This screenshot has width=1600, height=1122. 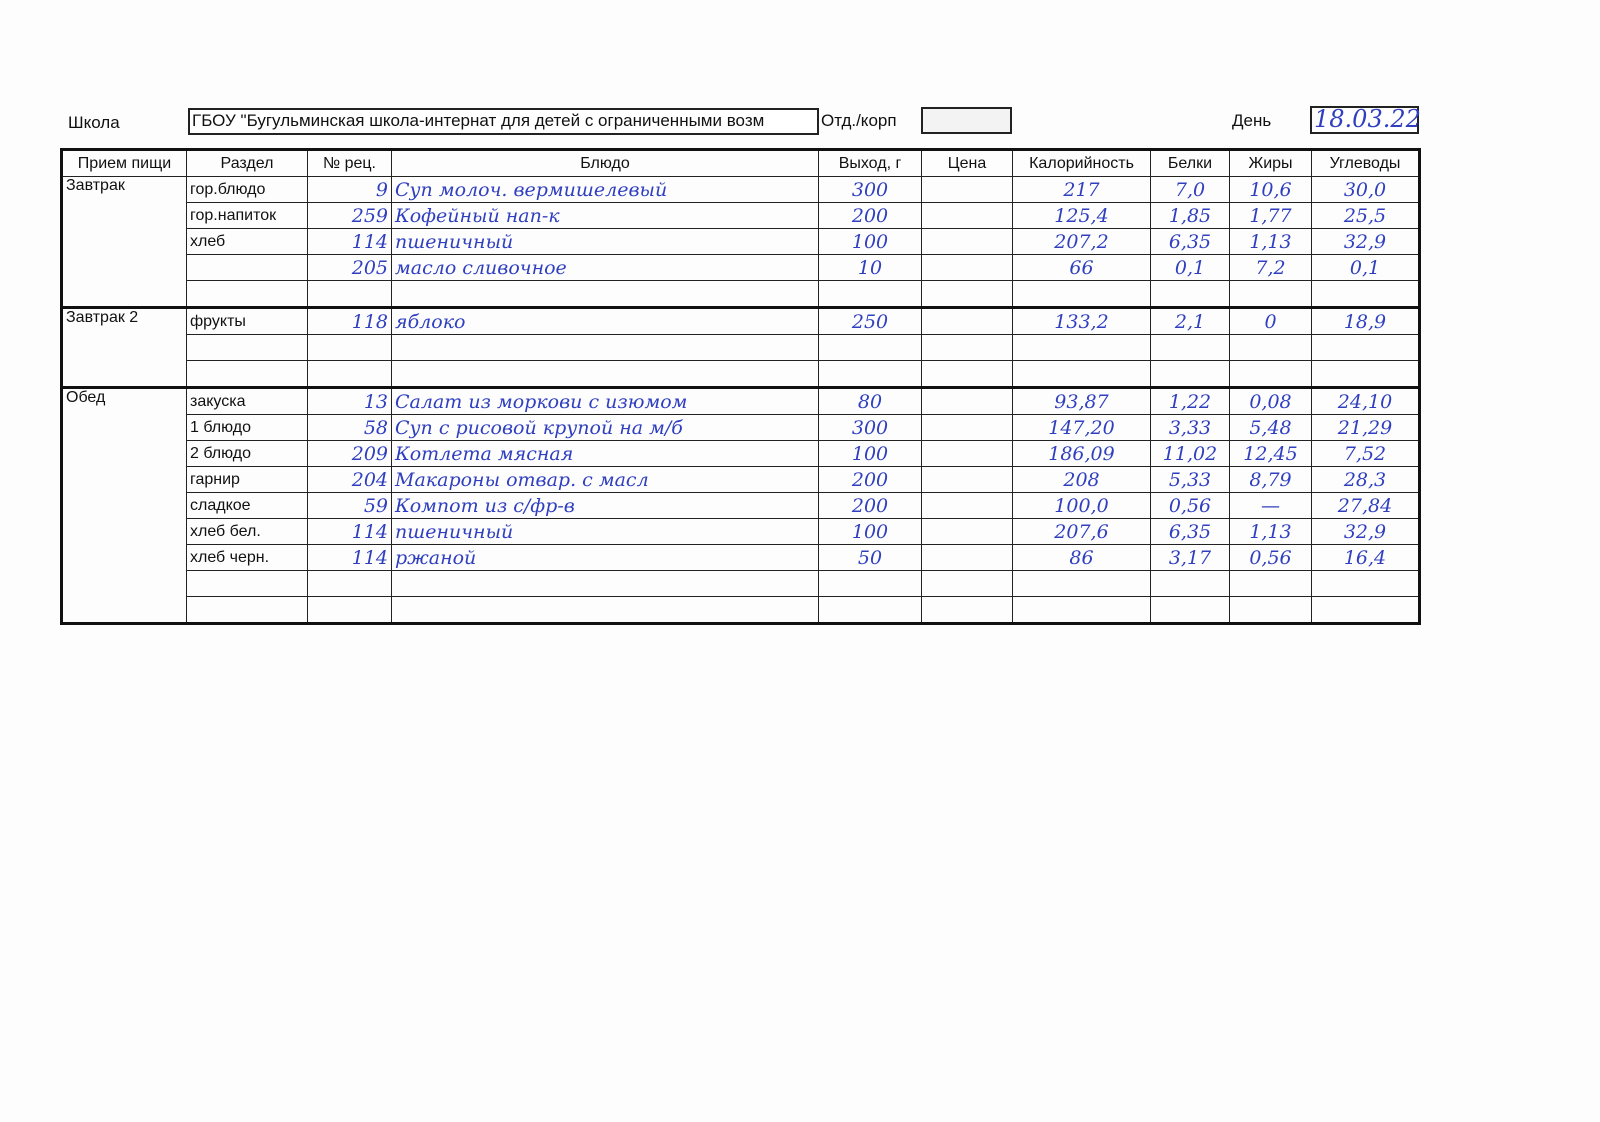 I want to click on cell-protein: 1,22, so click(x=1190, y=400).